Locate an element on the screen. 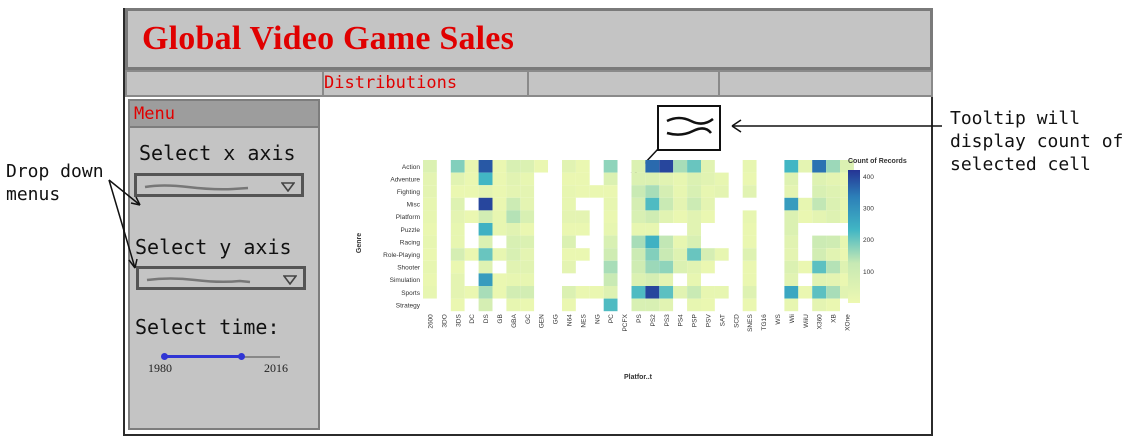  time-slider-start-handle is located at coordinates (164, 356).